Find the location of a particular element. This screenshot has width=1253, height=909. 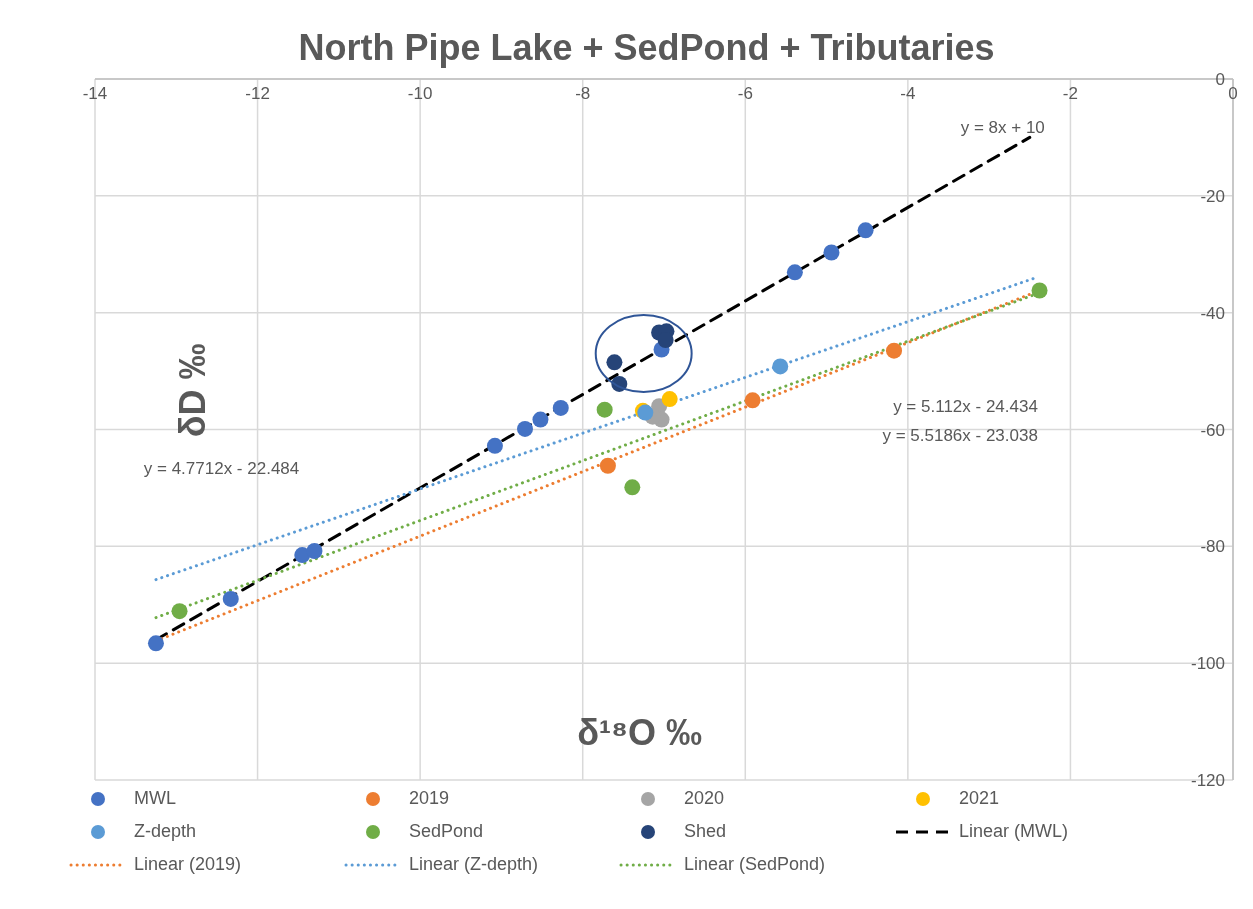

x-tick-label: -4 is located at coordinates (908, 94).